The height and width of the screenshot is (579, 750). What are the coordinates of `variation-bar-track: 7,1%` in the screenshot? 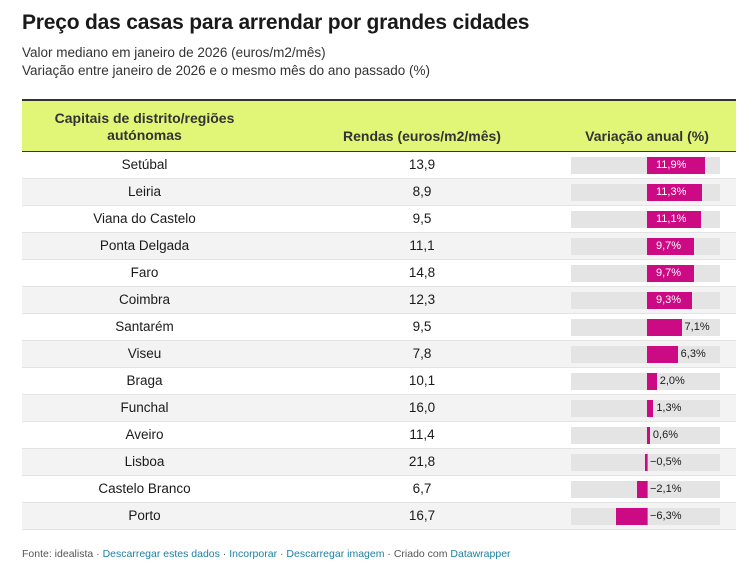 It's located at (645, 327).